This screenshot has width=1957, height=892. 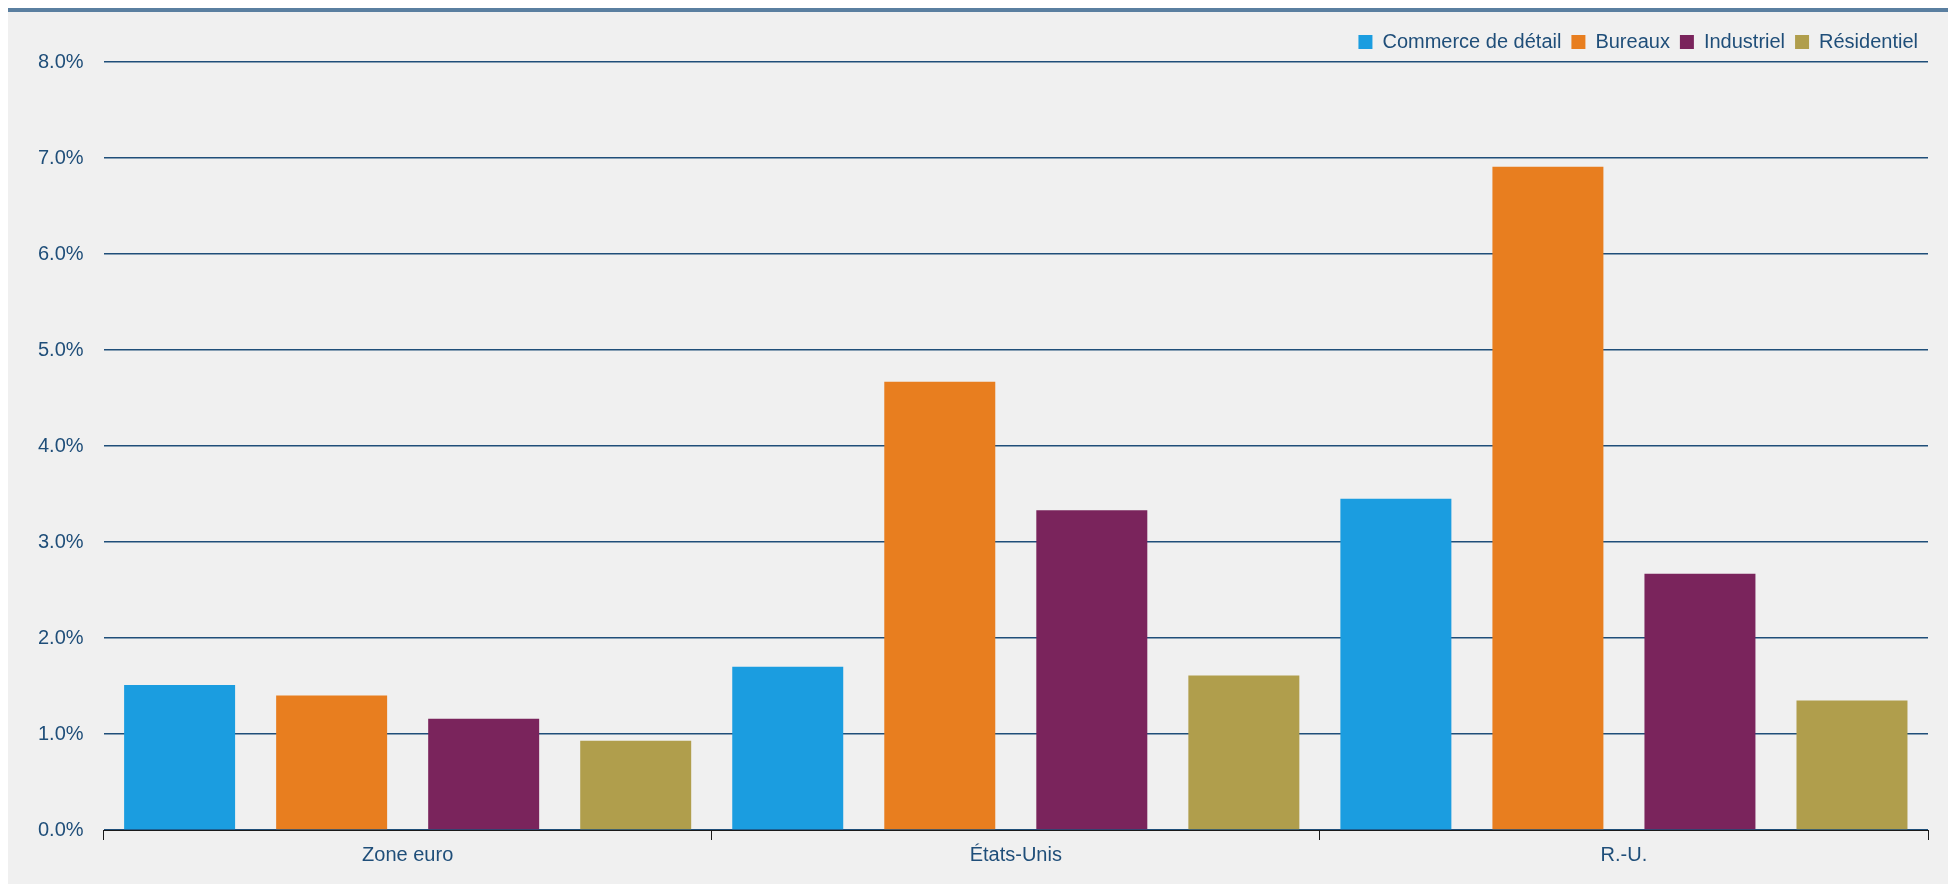 I want to click on legend-label: Résidentiel, so click(x=1869, y=40).